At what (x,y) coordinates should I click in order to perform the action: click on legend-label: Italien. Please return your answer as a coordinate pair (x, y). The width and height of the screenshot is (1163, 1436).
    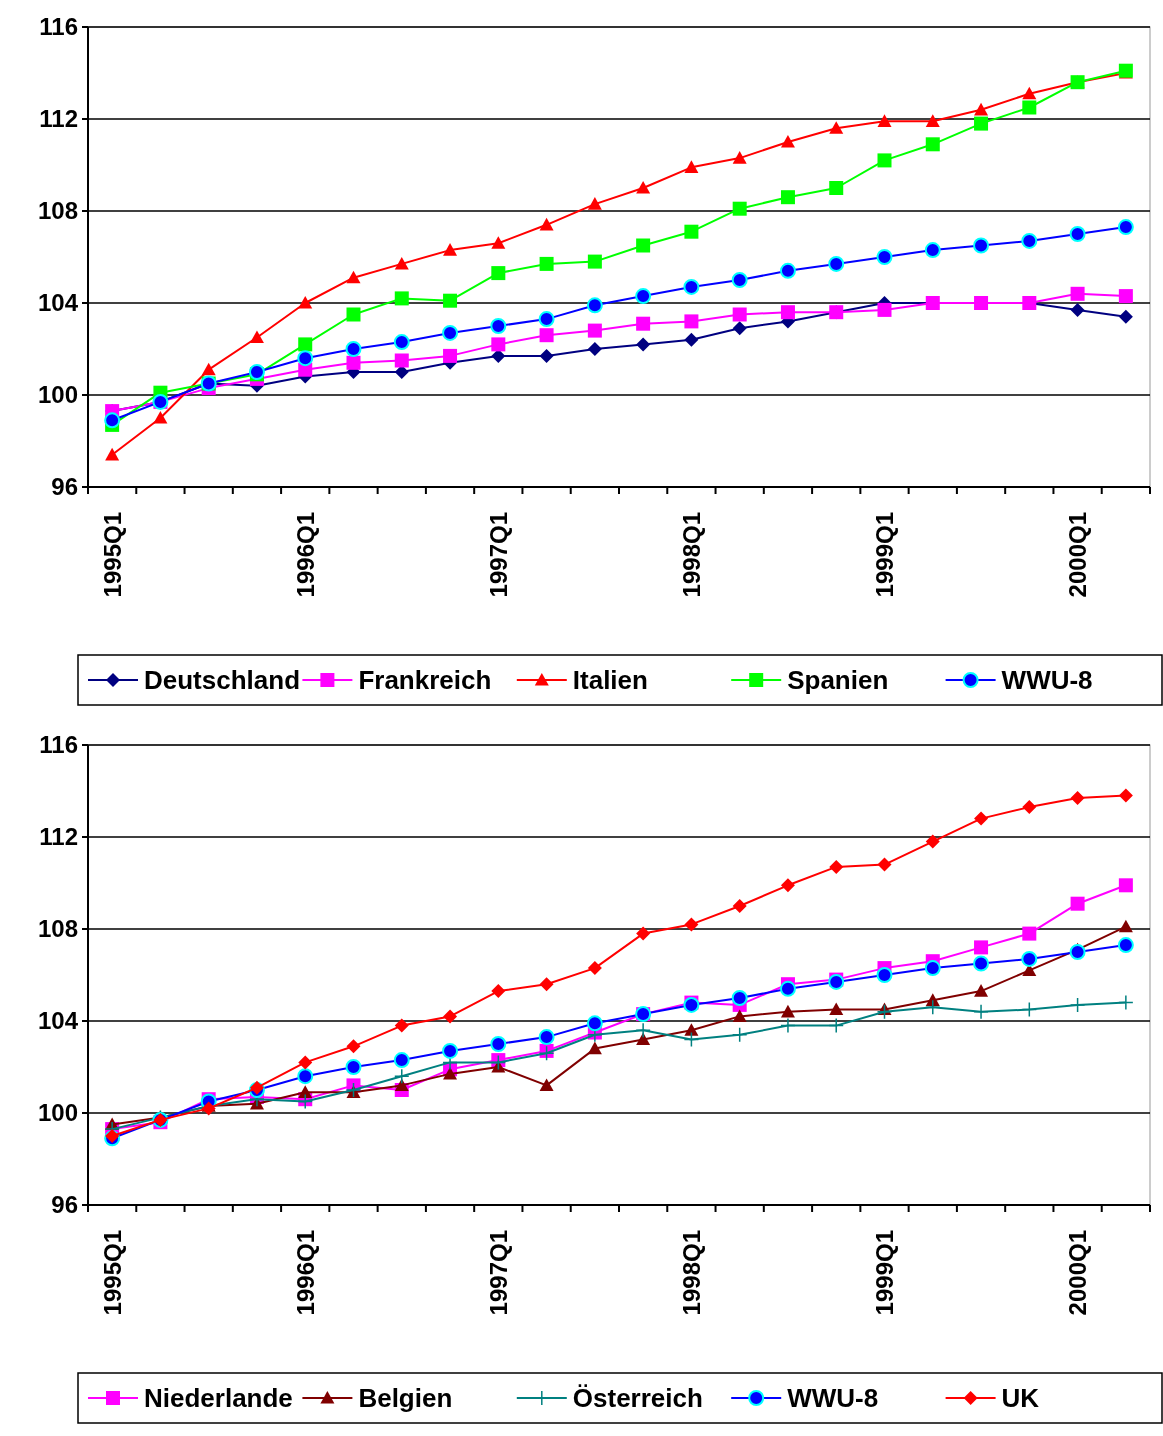
    Looking at the image, I should click on (610, 680).